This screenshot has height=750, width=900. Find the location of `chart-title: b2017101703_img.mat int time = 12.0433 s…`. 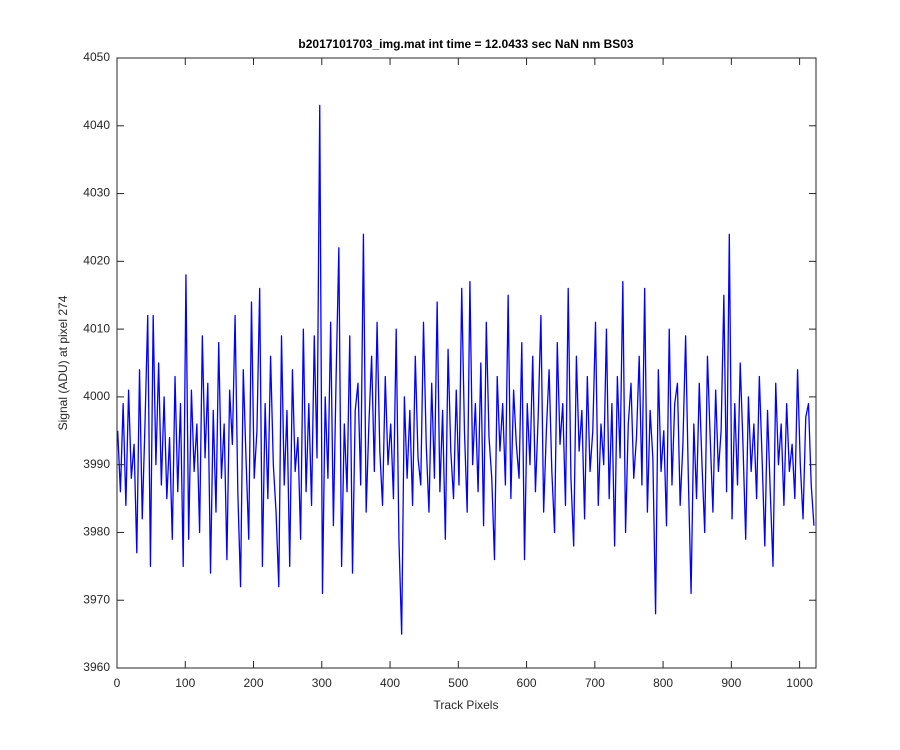

chart-title: b2017101703_img.mat int time = 12.0433 s… is located at coordinates (466, 44).